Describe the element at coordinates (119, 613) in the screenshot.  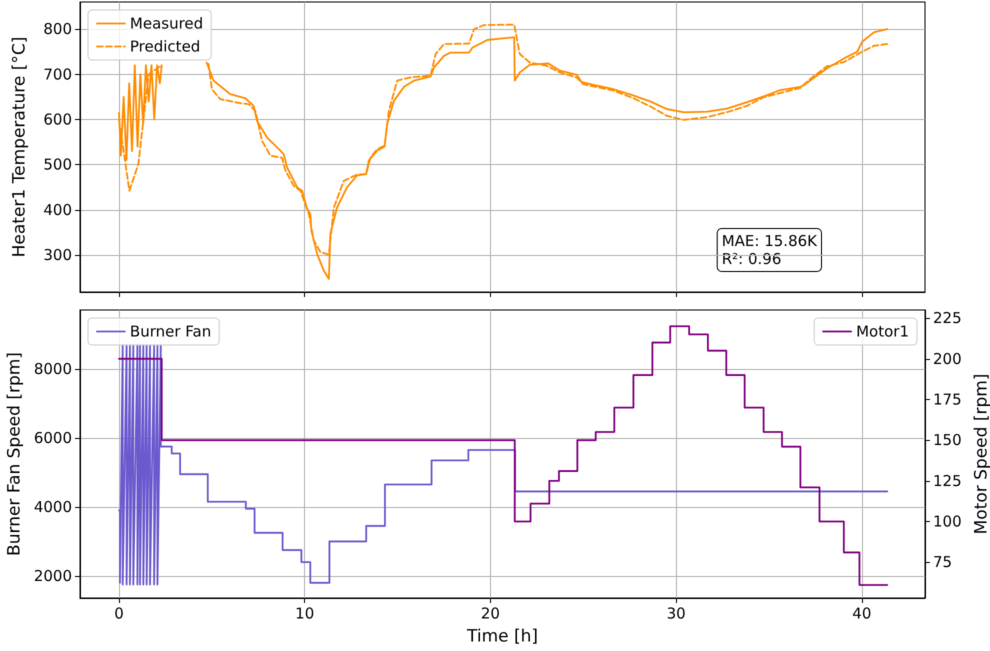
I see `x-tick-label: 0` at that location.